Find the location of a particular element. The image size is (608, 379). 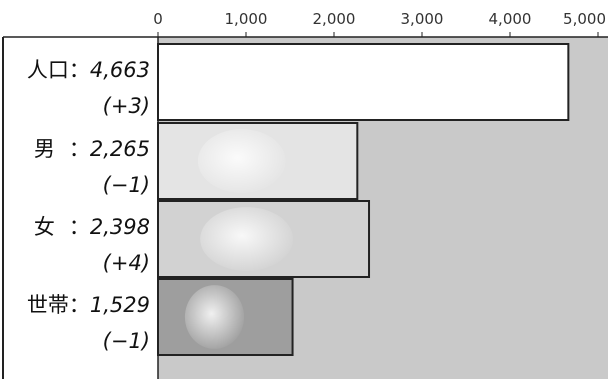

category-name: 人口 is located at coordinates (48, 70).